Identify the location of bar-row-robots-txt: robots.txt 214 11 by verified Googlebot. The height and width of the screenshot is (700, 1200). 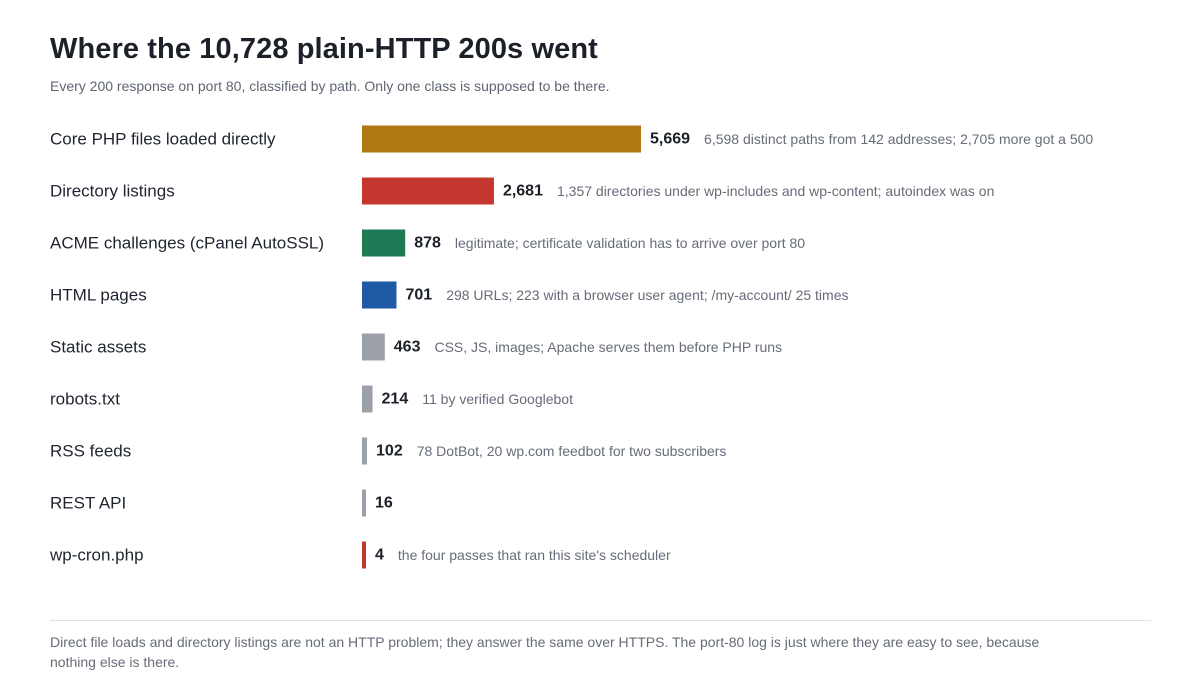
(311, 399).